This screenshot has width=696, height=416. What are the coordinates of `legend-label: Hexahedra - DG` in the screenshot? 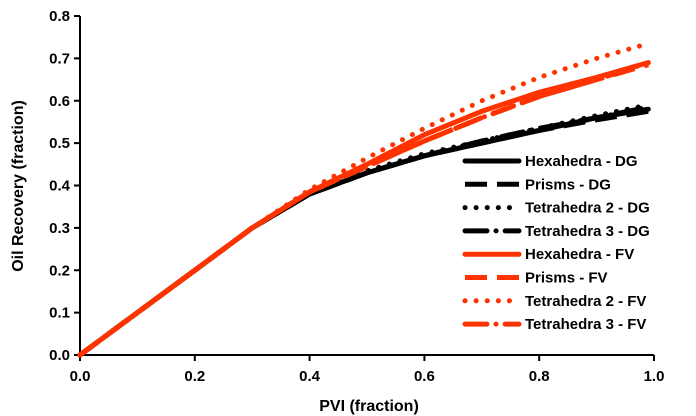 It's located at (581, 161).